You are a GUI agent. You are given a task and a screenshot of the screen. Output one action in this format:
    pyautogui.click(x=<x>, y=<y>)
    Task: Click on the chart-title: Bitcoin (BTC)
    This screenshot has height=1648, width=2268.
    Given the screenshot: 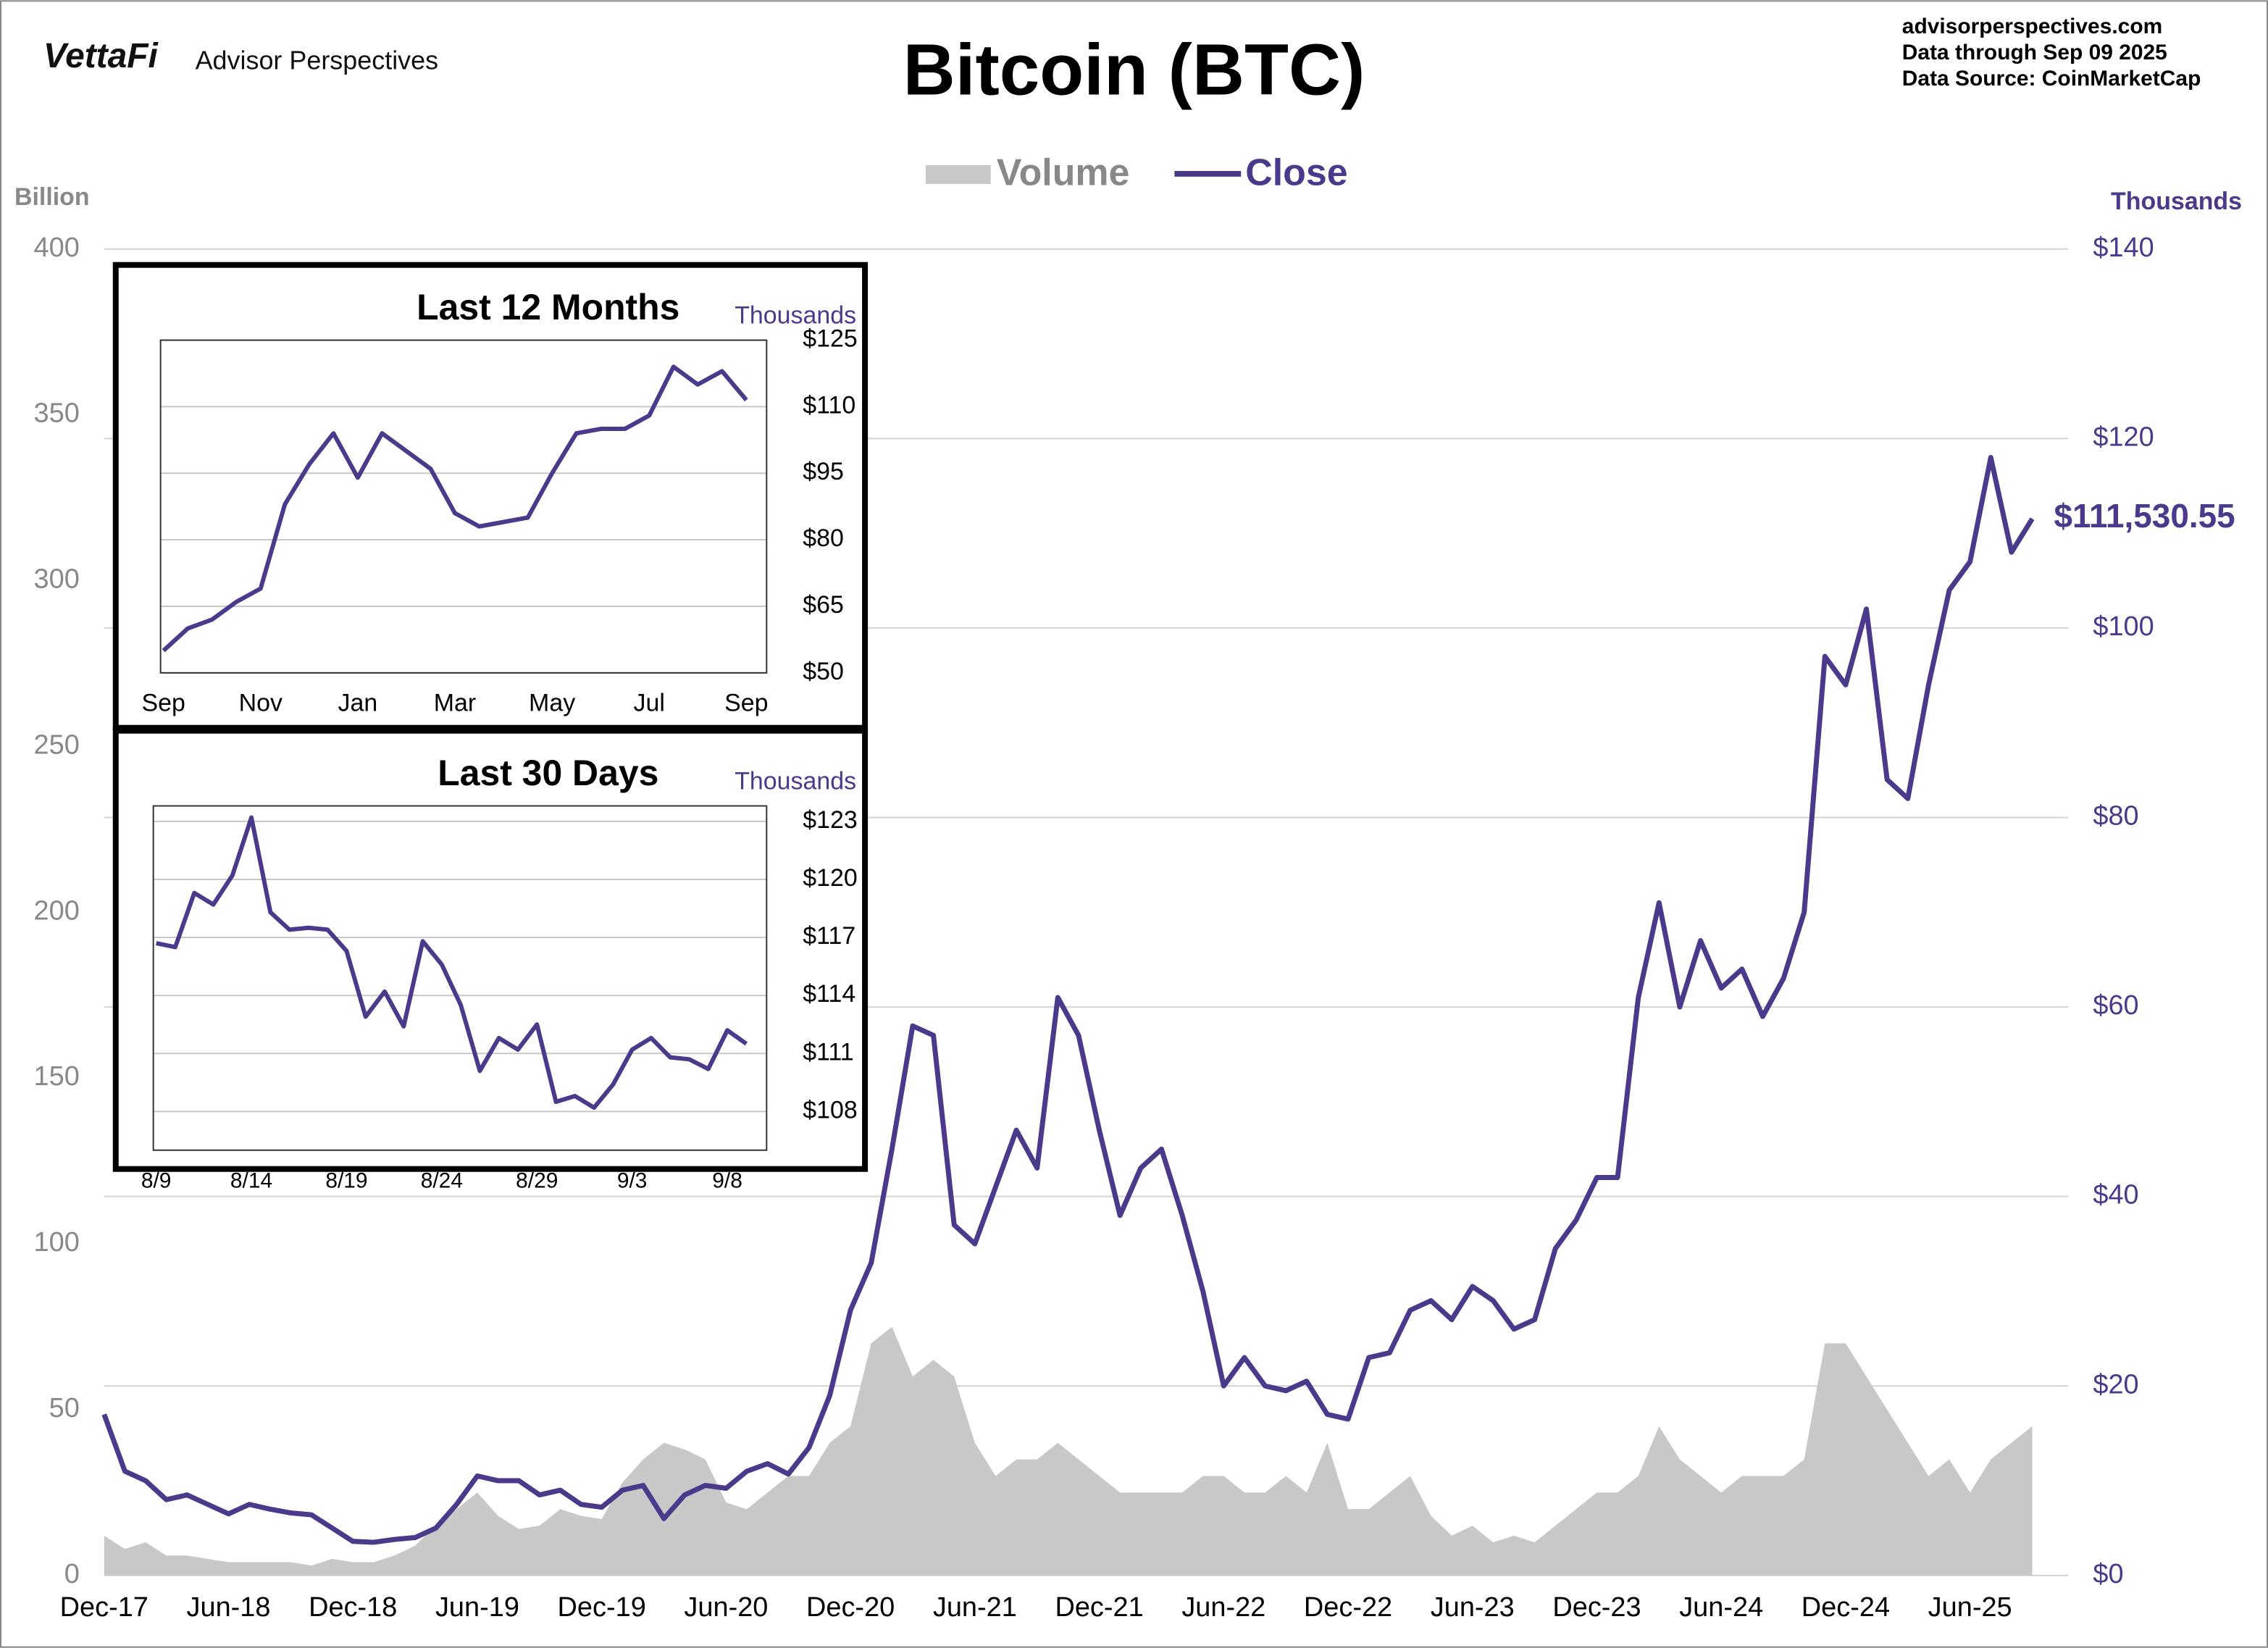 What is the action you would take?
    pyautogui.click(x=1134, y=70)
    